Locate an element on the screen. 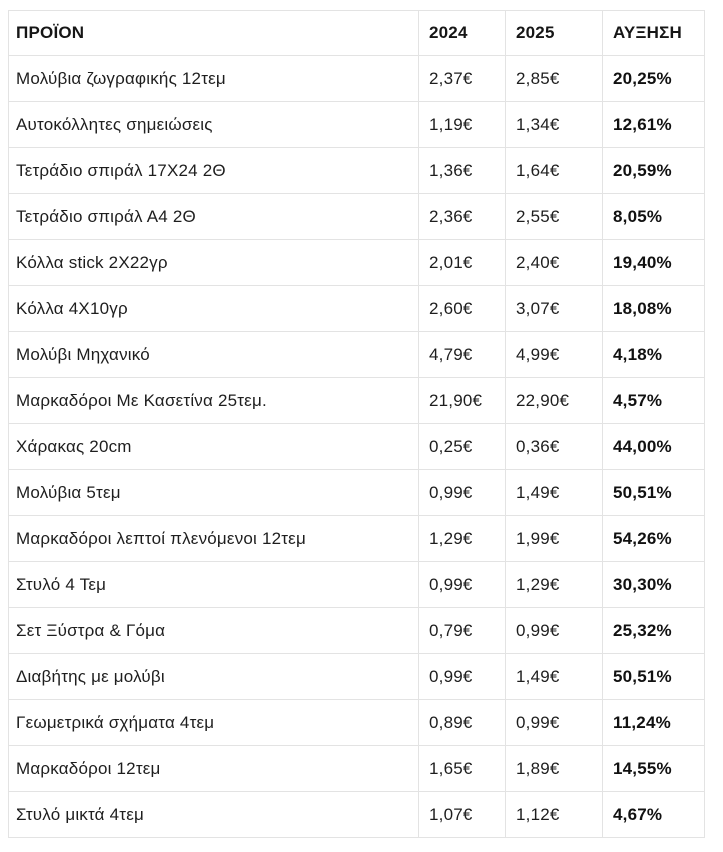 Image resolution: width=723 pixels, height=852 pixels. cell-price-2024: 1,19€ is located at coordinates (462, 124).